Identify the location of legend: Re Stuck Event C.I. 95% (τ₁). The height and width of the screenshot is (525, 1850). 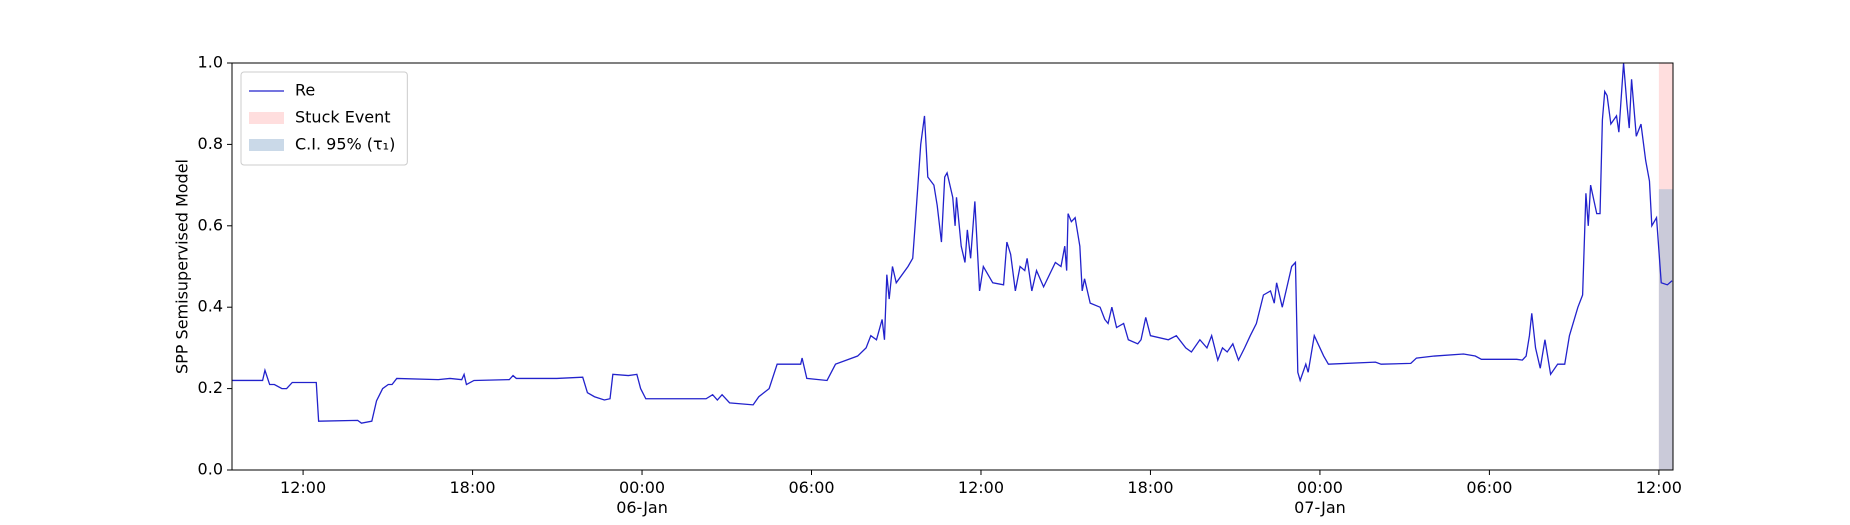
(324, 118).